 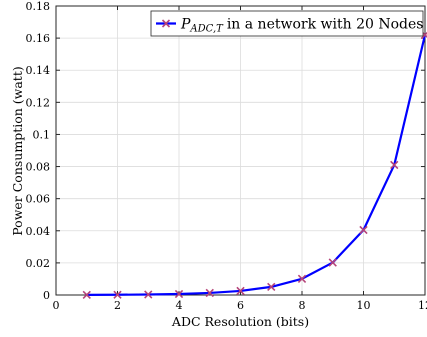 I want to click on y-tick-label: 0.12, so click(x=38, y=102).